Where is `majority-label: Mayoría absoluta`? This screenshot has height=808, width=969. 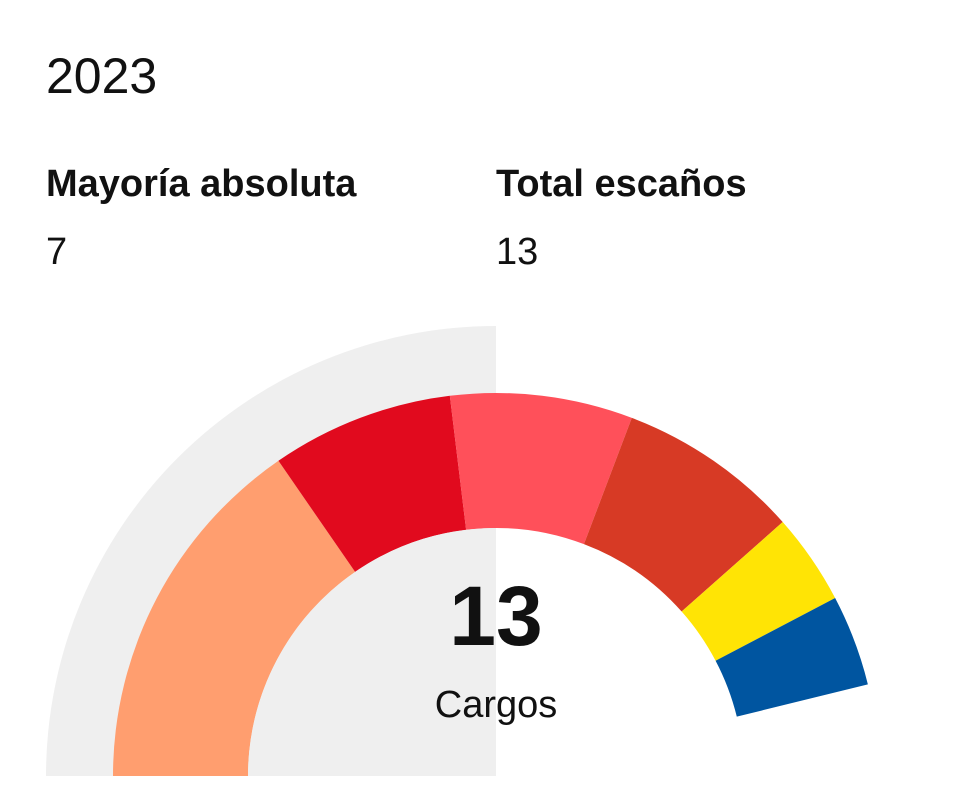 majority-label: Mayoría absoluta is located at coordinates (201, 184).